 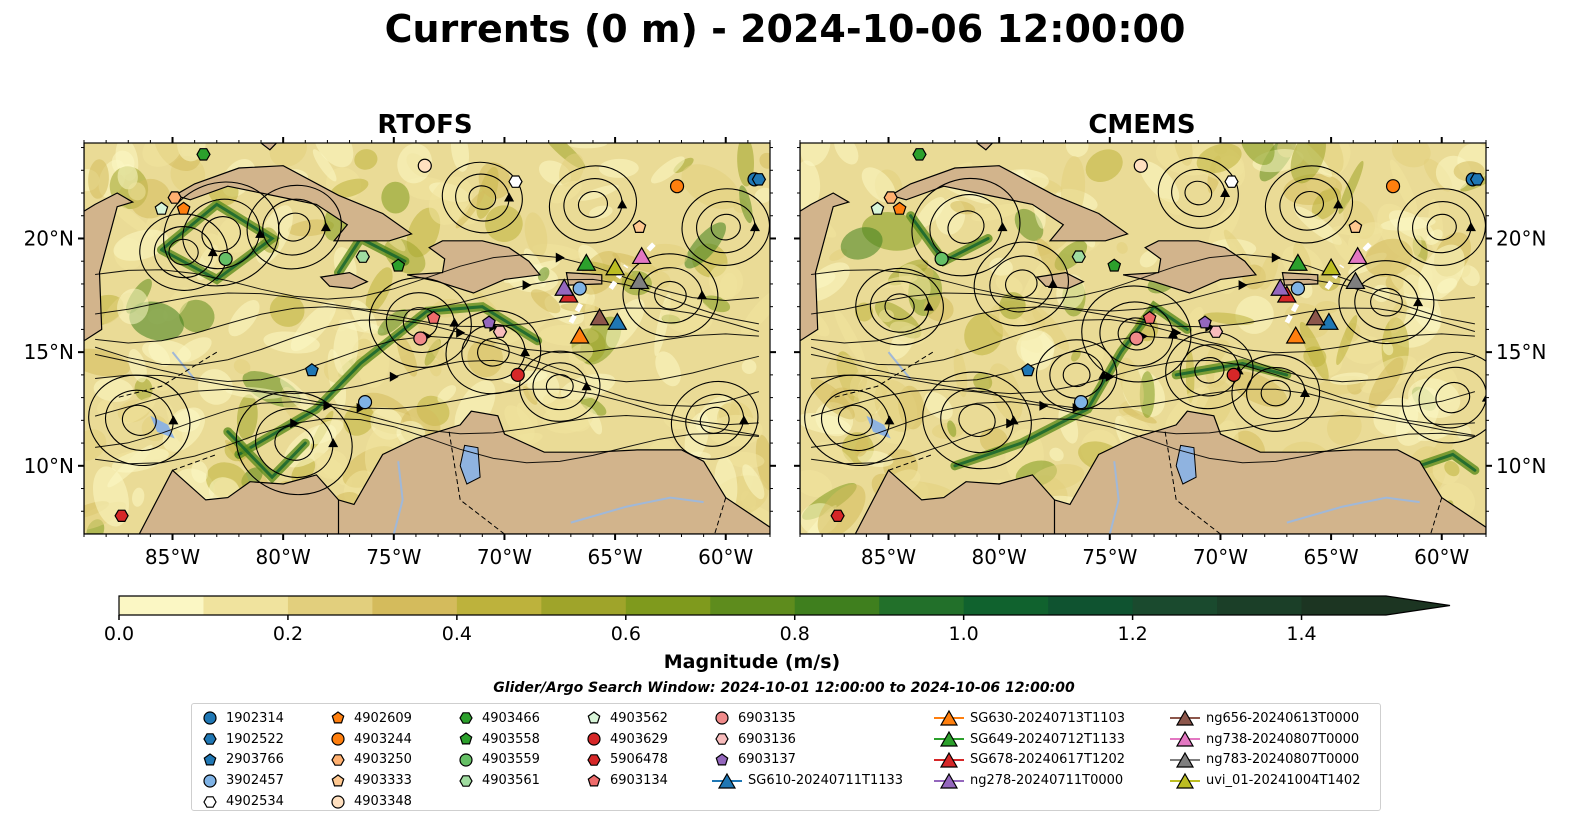 I want to click on legend-label: SG630-20240713T1103, so click(x=1048, y=718).